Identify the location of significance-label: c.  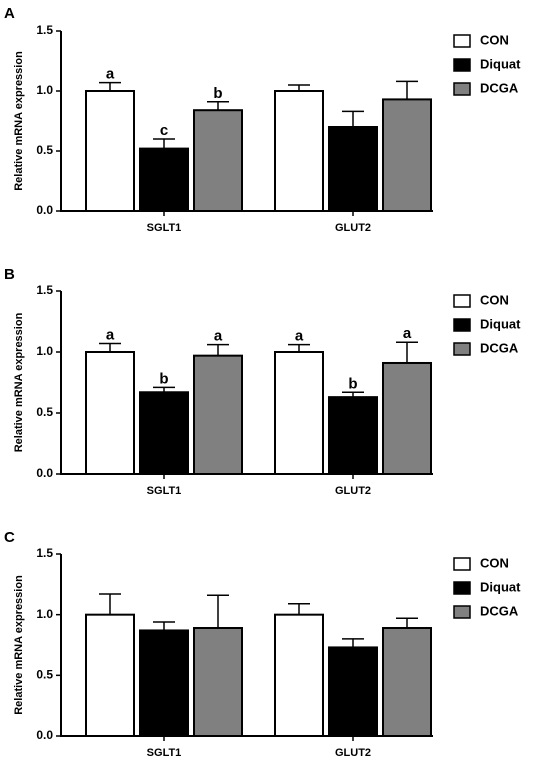
(164, 130).